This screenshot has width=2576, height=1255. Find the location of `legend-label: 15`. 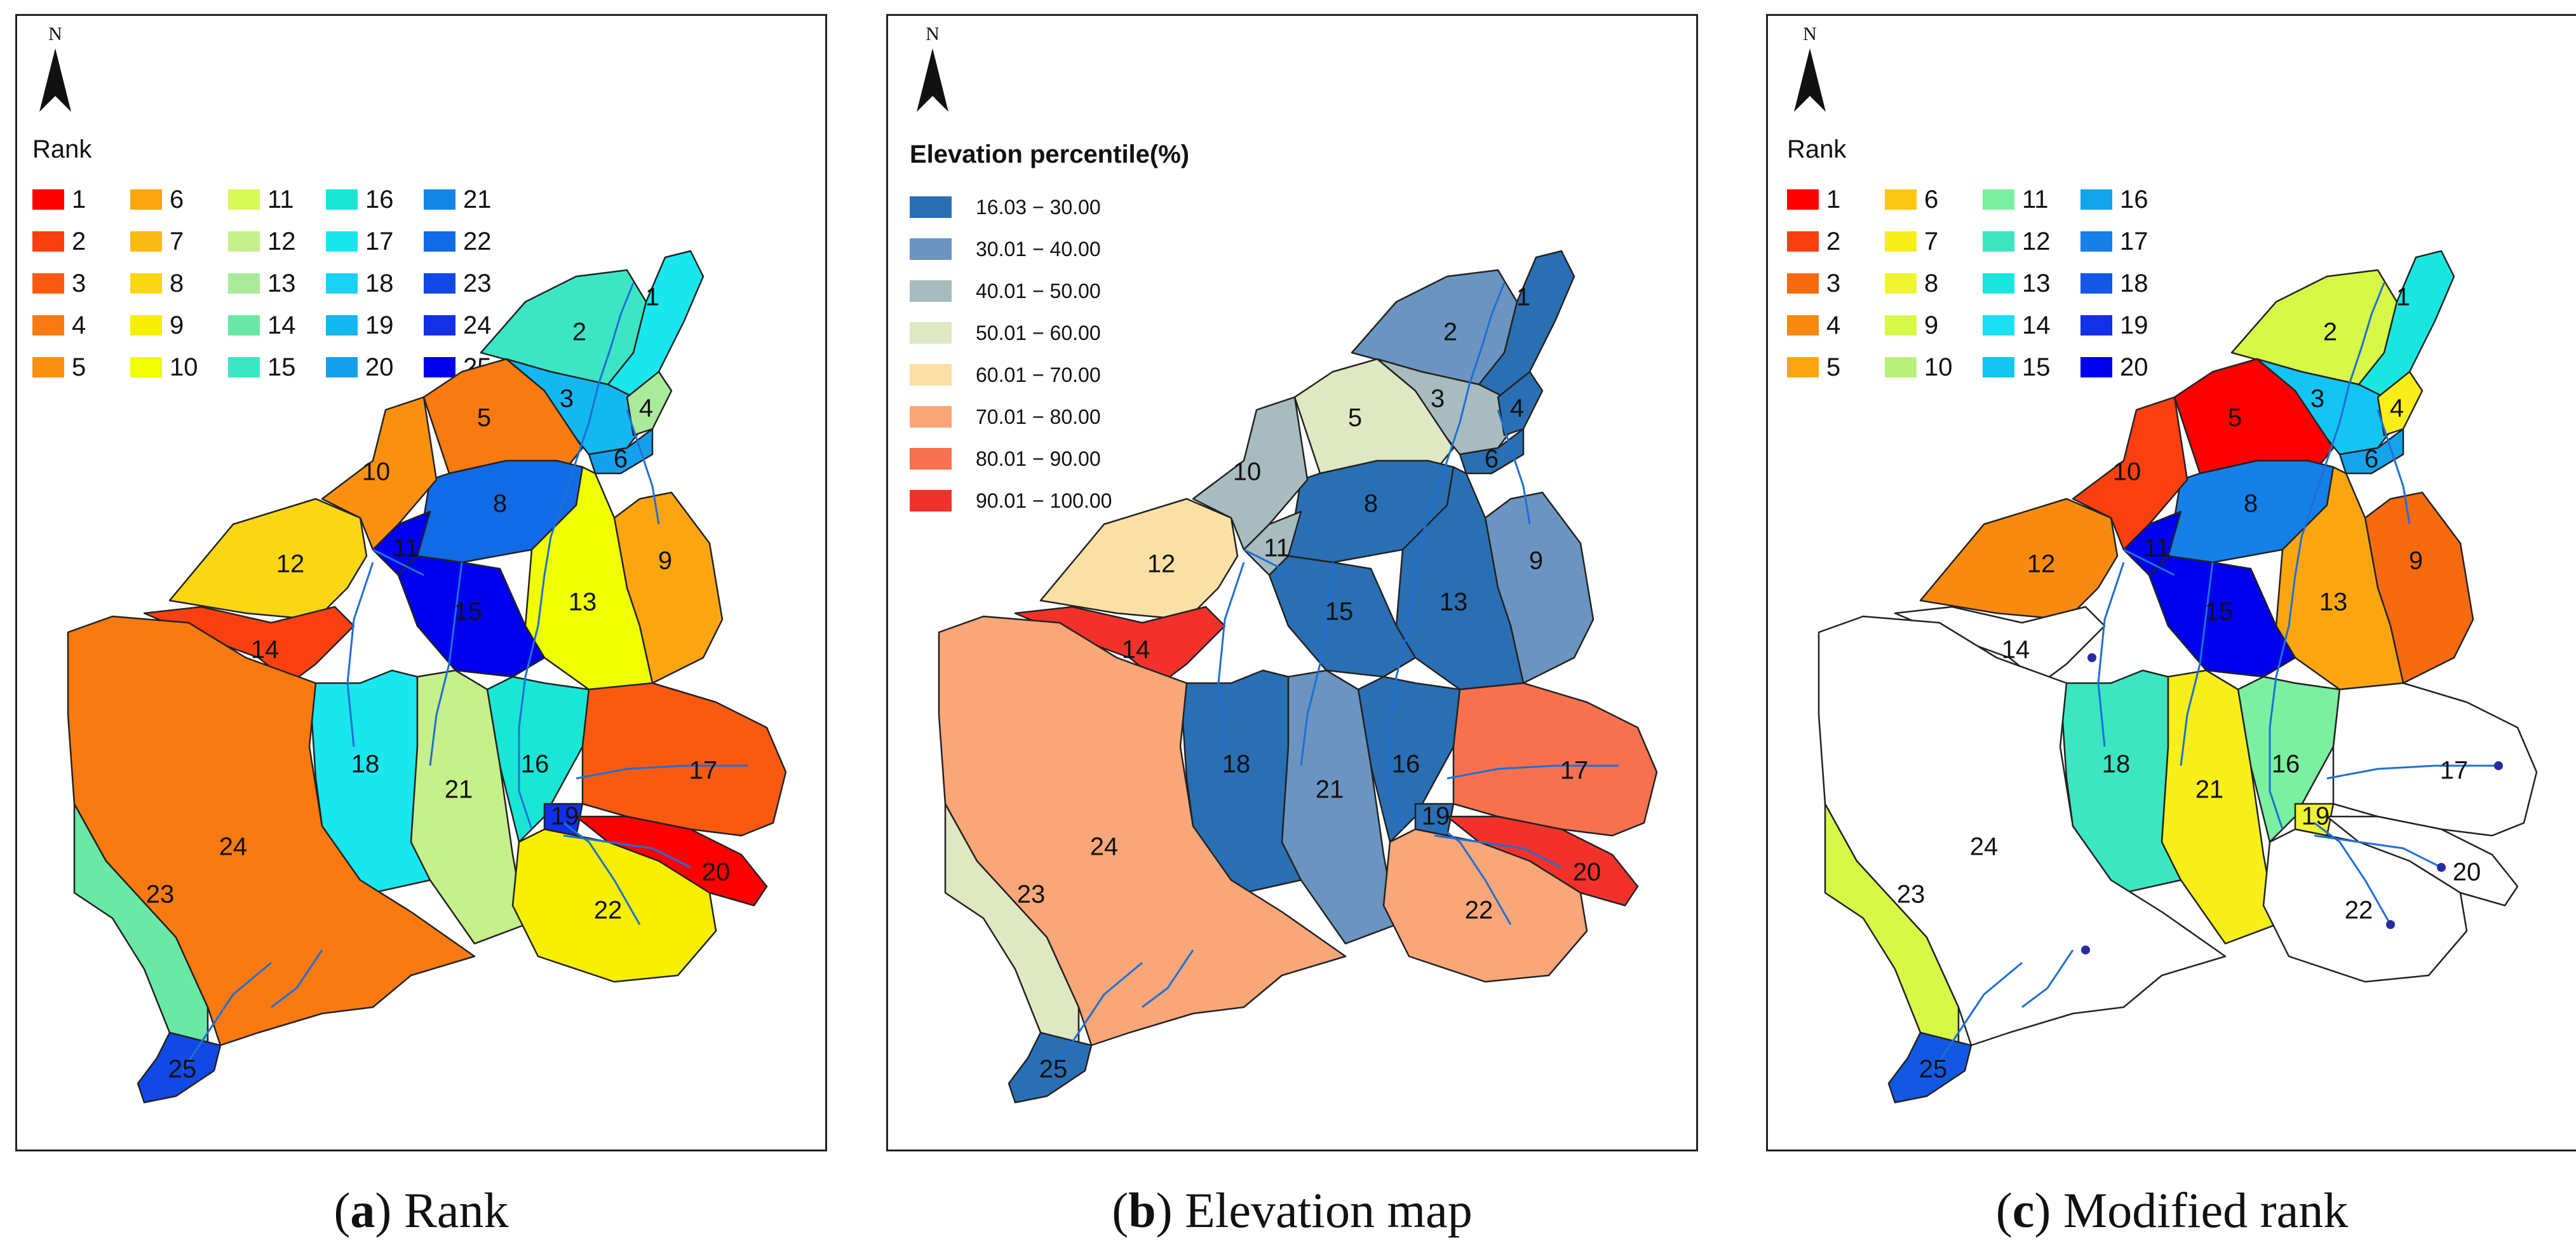

legend-label: 15 is located at coordinates (281, 367).